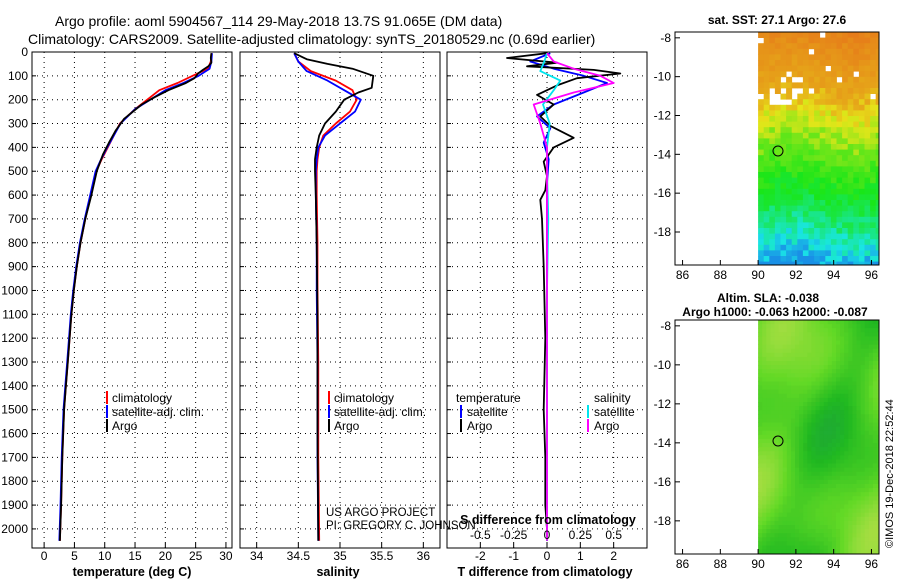  Describe the element at coordinates (14, 505) in the screenshot. I see `y-tick-label: 1900` at that location.